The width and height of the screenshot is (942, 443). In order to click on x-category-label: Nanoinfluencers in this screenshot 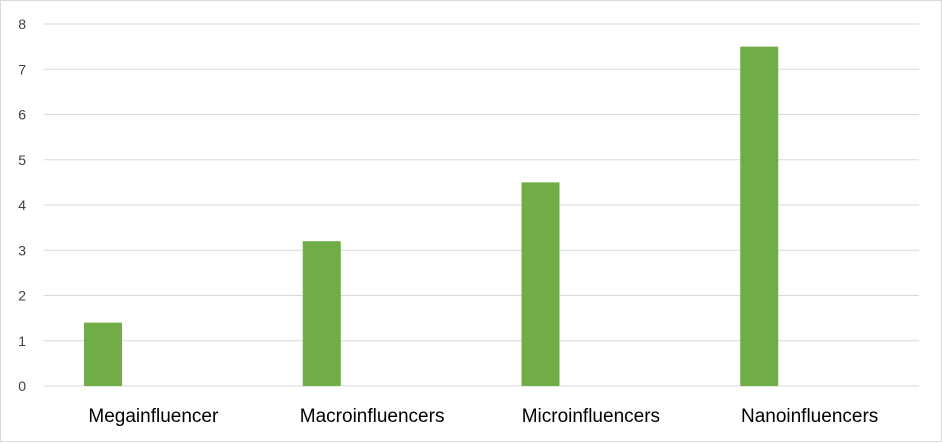, I will do `click(809, 416)`.